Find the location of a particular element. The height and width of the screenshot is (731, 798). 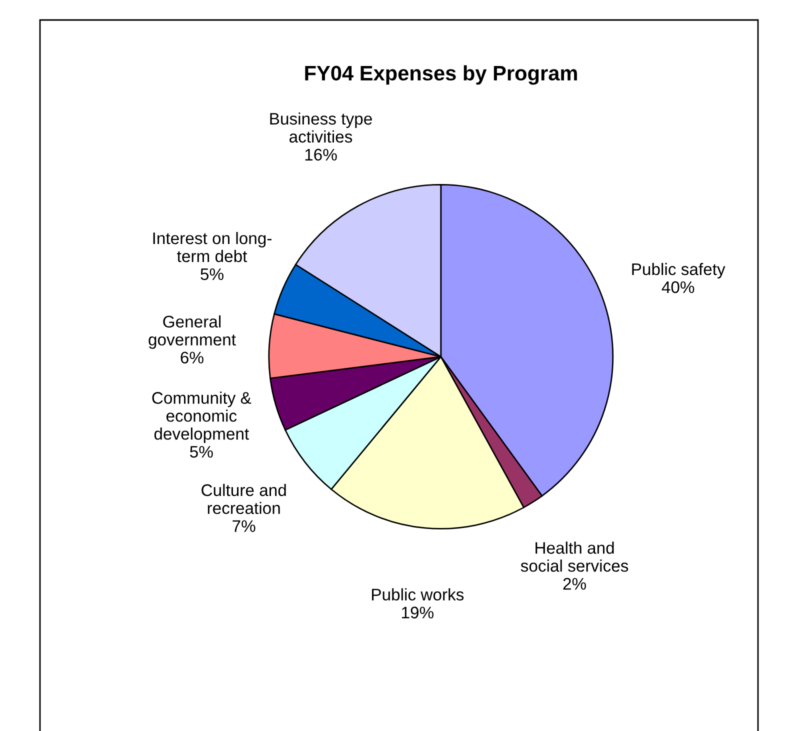

slice-label: Community & economic development is located at coordinates (202, 418).